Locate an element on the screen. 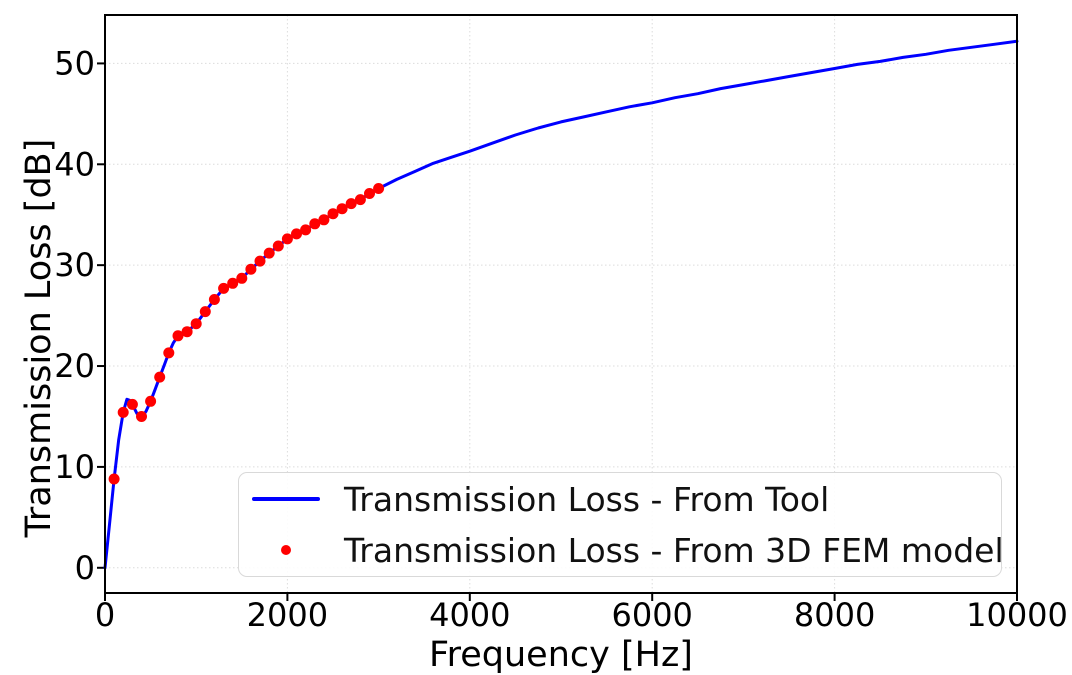  legend-line-swatch is located at coordinates (286, 499).